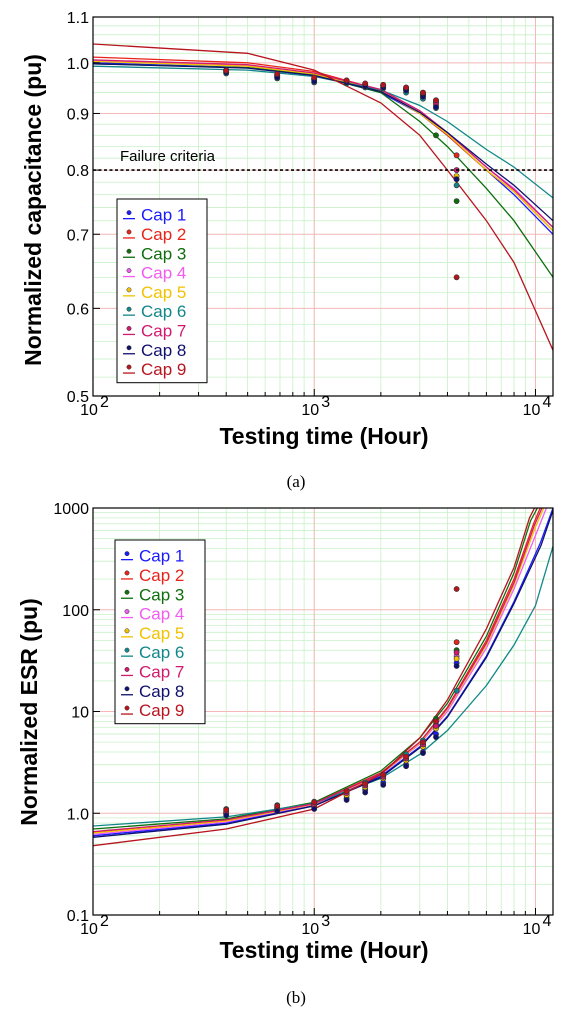  I want to click on capacitance-point-cap2, so click(456, 155).